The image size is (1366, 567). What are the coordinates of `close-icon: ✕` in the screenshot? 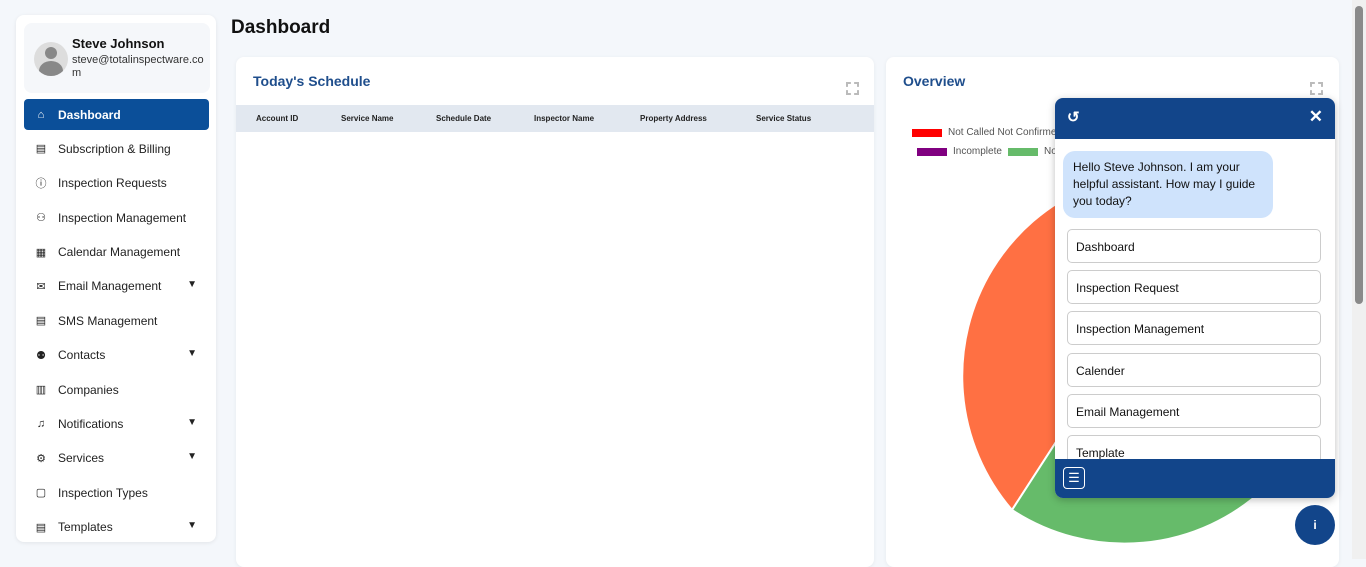 It's located at (1315, 116).